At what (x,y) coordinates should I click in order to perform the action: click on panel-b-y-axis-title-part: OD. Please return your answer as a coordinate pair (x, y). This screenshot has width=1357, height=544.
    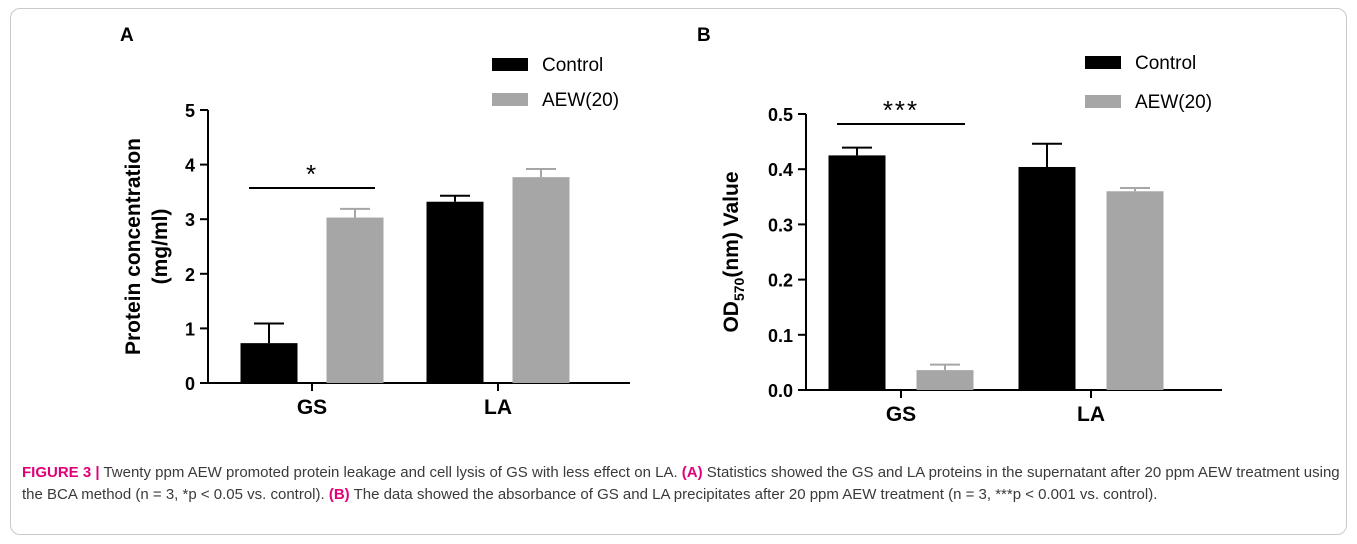
    Looking at the image, I should click on (731, 317).